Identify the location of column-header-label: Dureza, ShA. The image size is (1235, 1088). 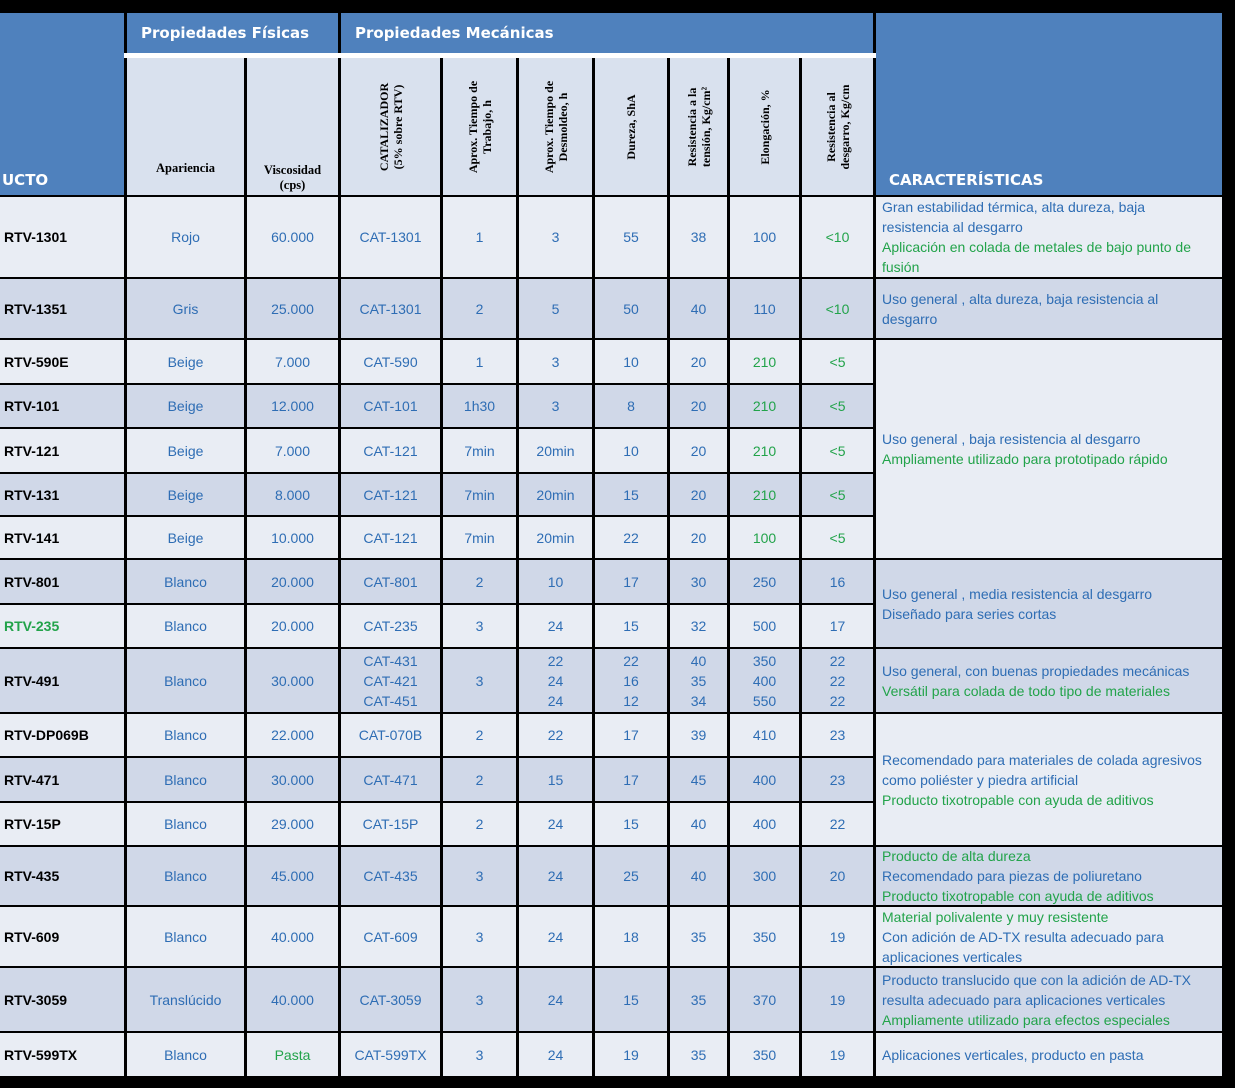
(631, 126).